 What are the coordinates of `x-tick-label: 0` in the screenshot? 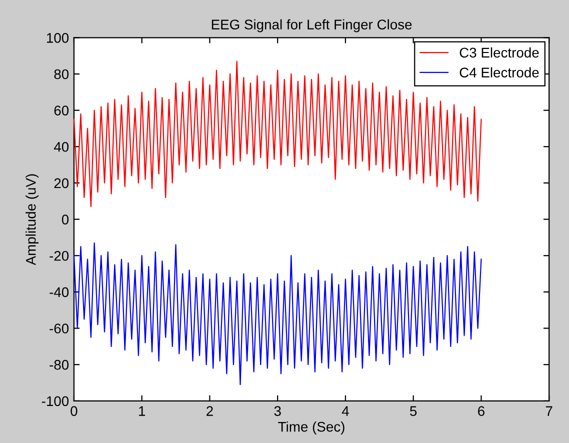 It's located at (74, 411).